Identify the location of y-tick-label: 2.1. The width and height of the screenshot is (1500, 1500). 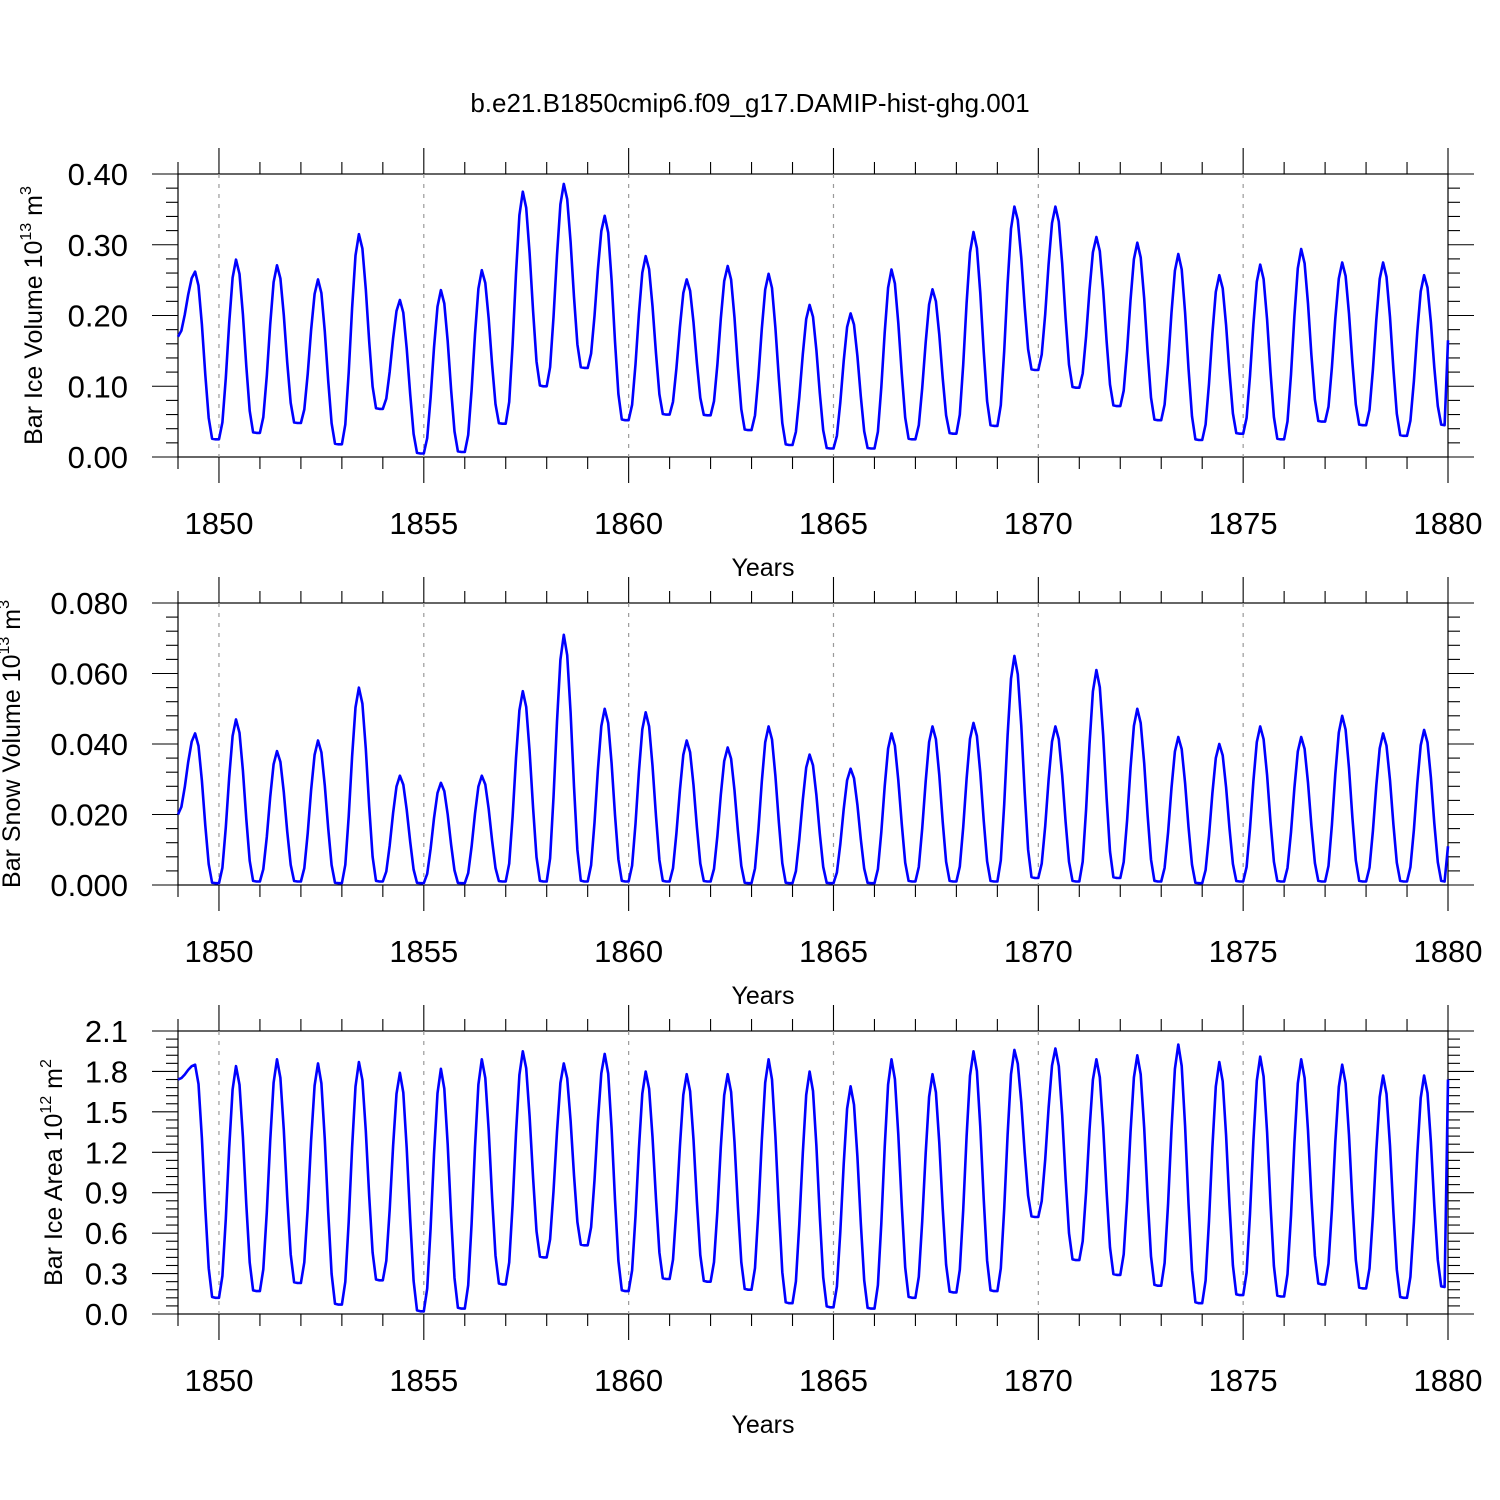
(106, 1031).